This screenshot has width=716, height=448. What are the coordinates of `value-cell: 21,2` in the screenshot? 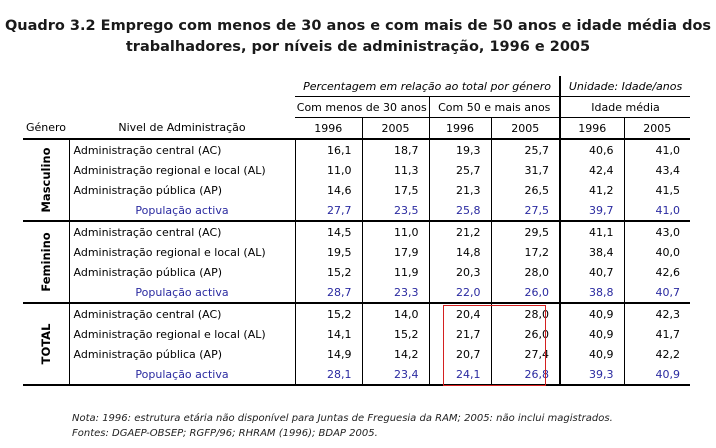 It's located at (459, 231).